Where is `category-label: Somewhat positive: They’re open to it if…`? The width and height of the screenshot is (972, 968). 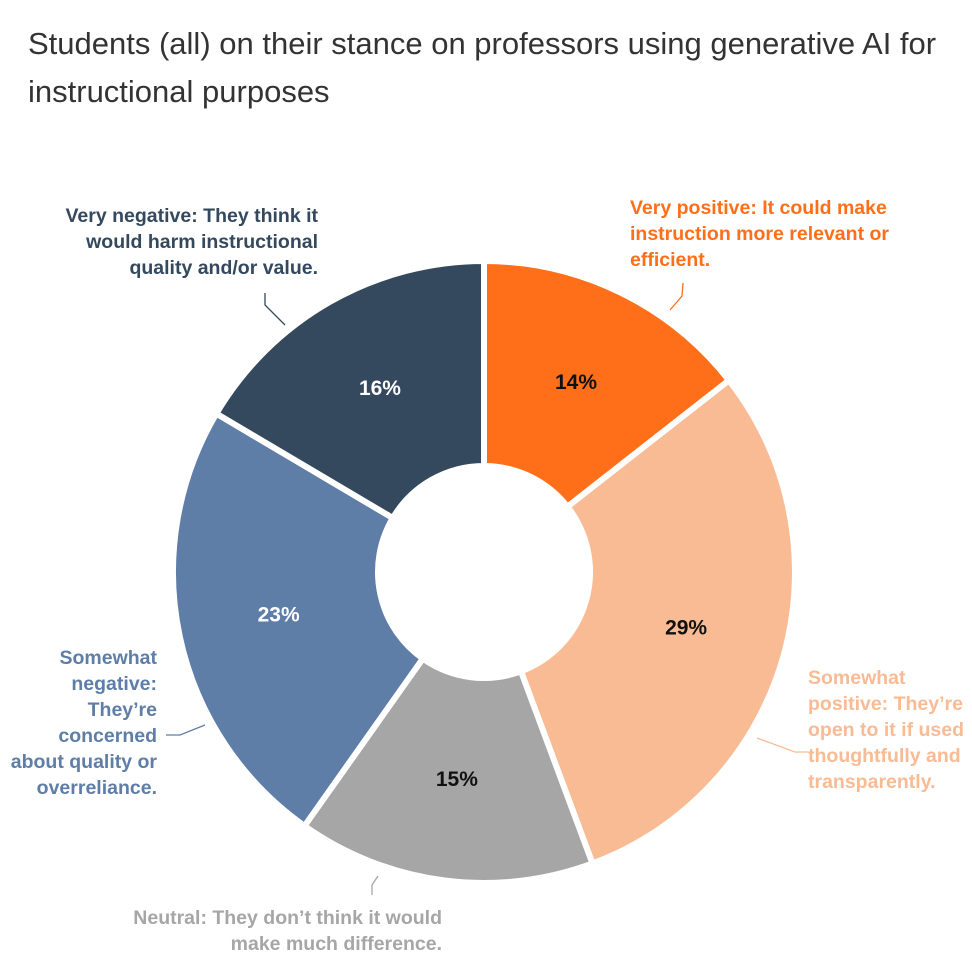
category-label: Somewhat positive: They’re open to it if… is located at coordinates (886, 730).